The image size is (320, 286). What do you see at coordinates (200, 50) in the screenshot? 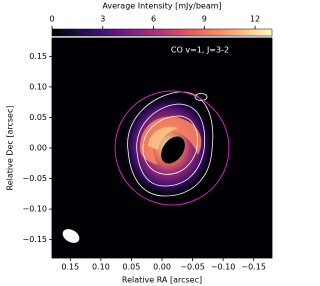
I see `annotation: CO v=1, J=3-2` at bounding box center [200, 50].